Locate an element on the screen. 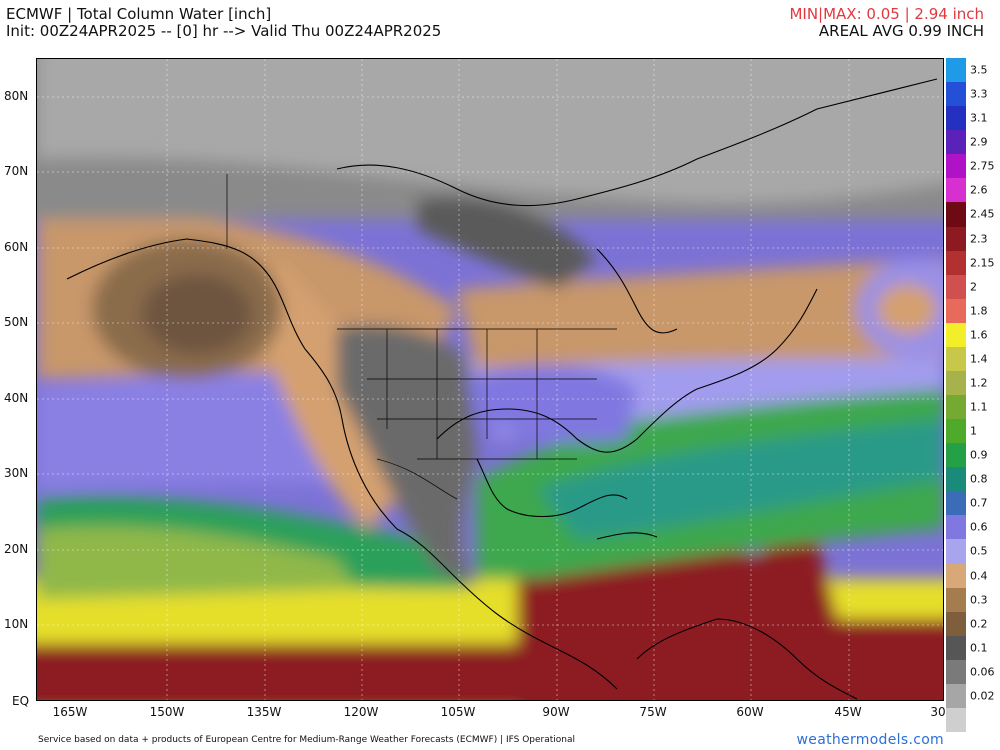 The width and height of the screenshot is (1000, 750). lon-label-30w: 30 is located at coordinates (938, 712).